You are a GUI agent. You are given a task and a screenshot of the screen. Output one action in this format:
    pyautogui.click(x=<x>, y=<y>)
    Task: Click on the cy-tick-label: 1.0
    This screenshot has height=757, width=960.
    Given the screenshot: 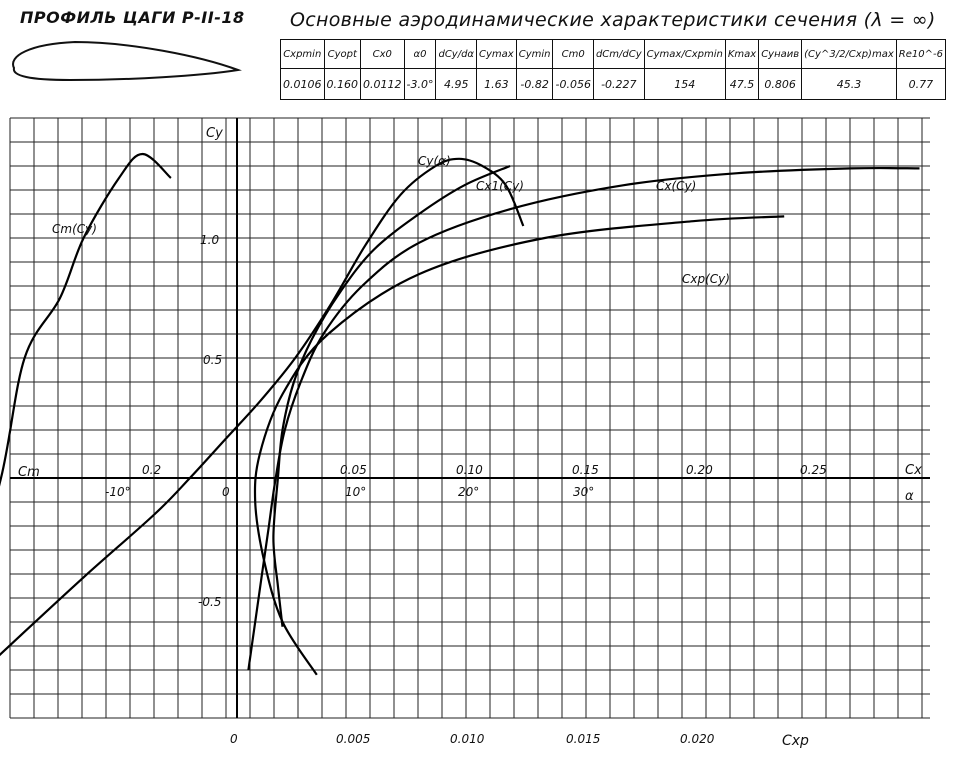 What is the action you would take?
    pyautogui.click(x=209, y=240)
    